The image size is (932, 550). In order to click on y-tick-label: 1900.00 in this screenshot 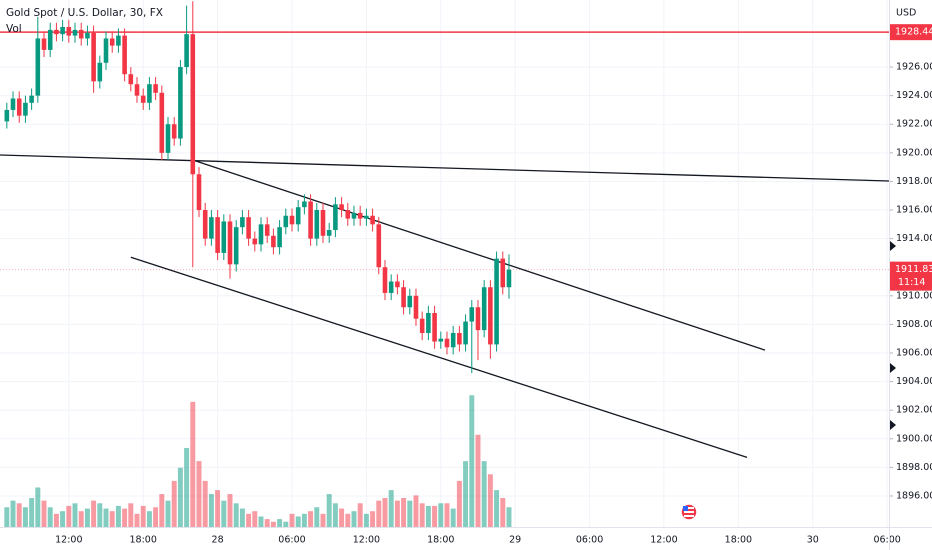, I will do `click(914, 438)`.